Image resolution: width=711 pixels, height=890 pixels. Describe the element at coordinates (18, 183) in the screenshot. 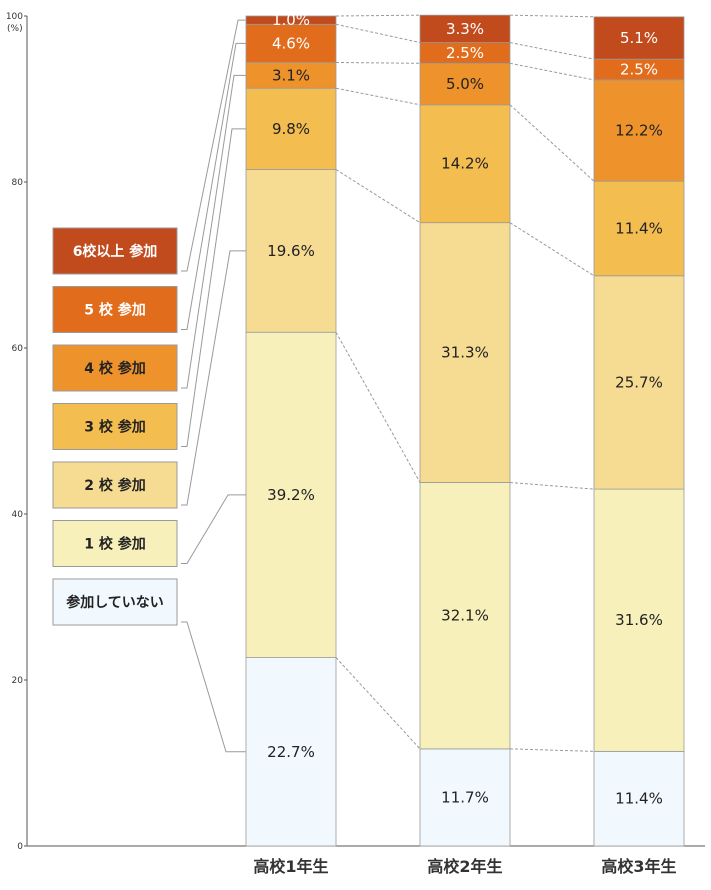

I see `y-tick-label: 80` at that location.